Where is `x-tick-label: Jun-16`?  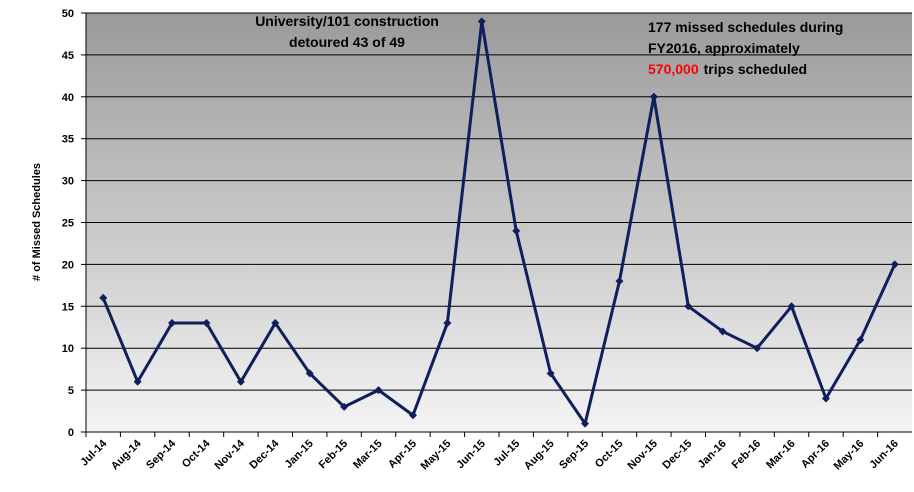
x-tick-label: Jun-16 is located at coordinates (884, 455).